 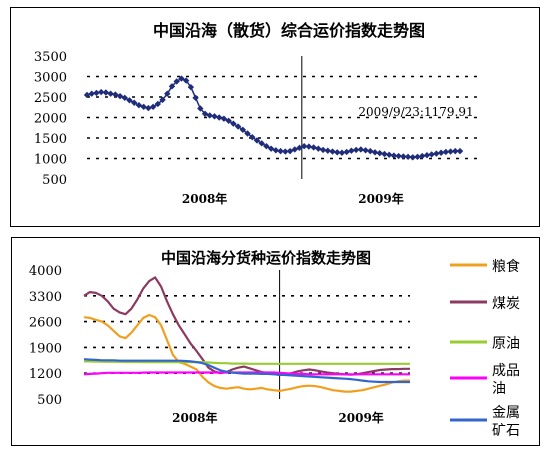 What do you see at coordinates (415, 112) in the screenshot?
I see `chart-annotation: 2009/9/23:1179.91` at bounding box center [415, 112].